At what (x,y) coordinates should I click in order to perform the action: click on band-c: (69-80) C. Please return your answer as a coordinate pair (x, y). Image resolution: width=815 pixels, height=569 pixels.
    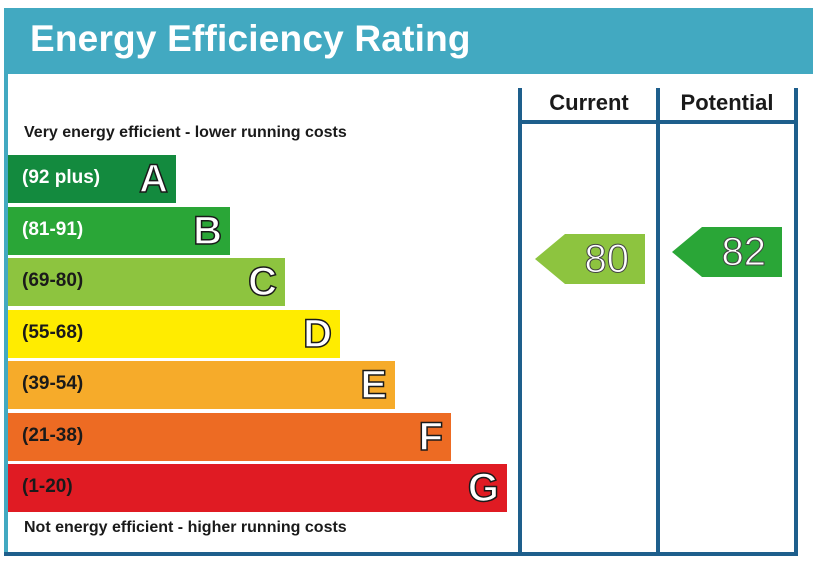
    Looking at the image, I should click on (146, 282).